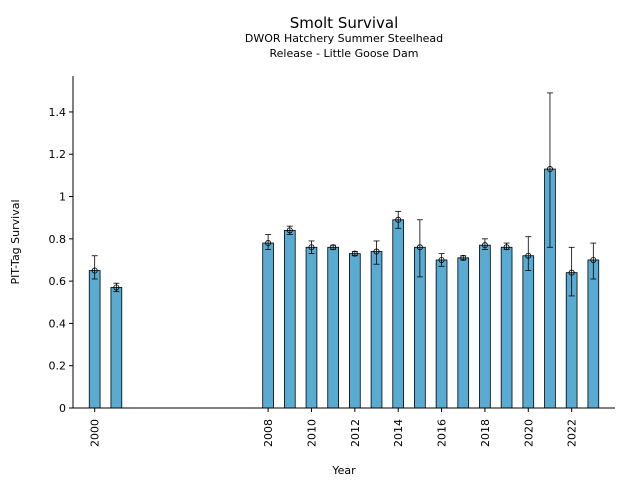  I want to click on point-2023, so click(593, 259).